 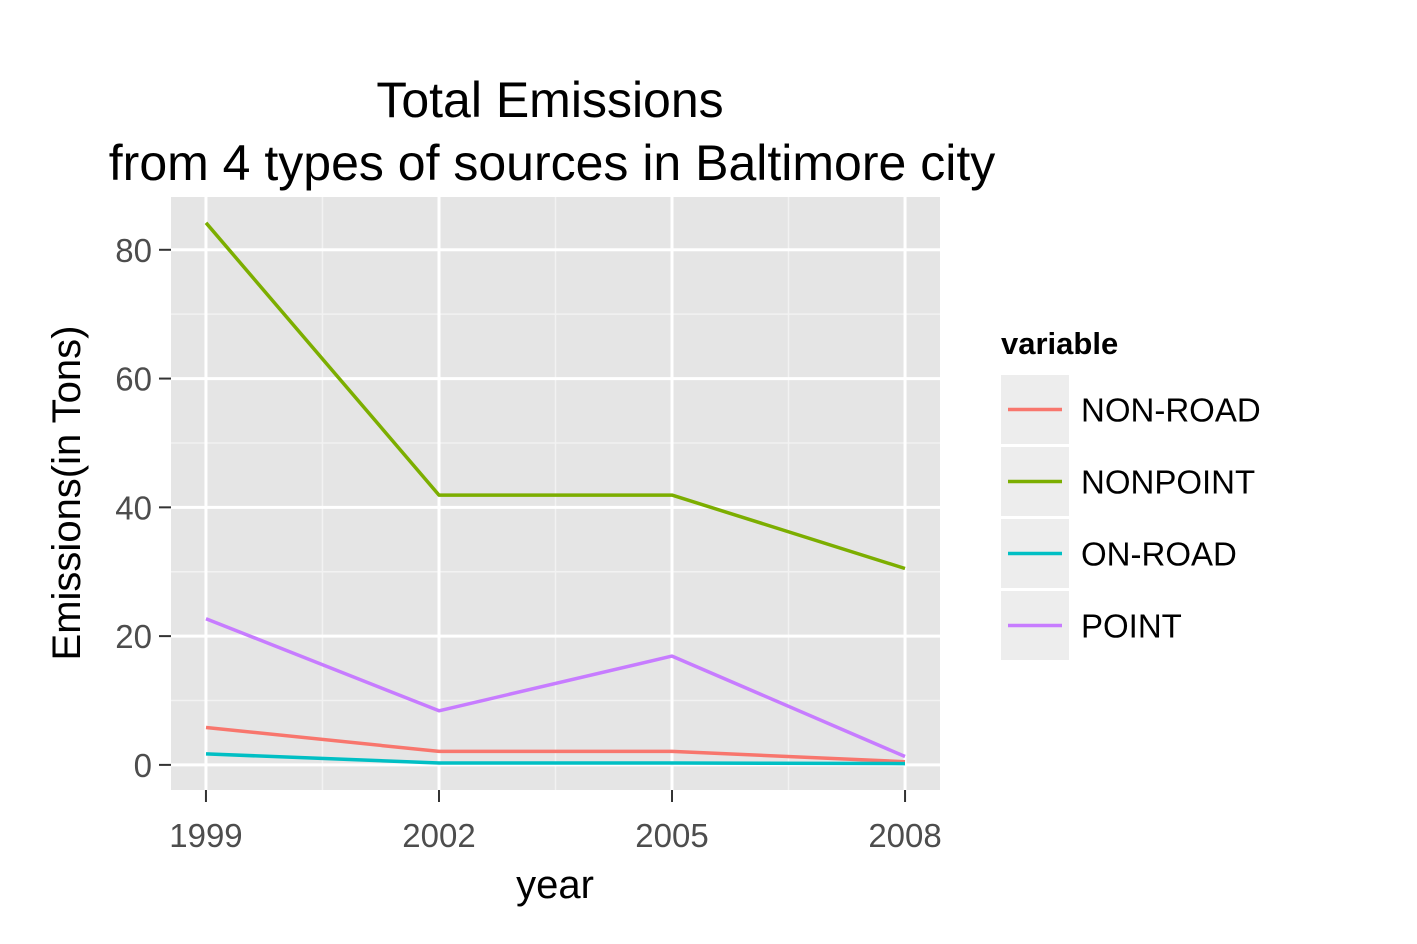 I want to click on y-axis: 0 20 40 60 80, so click(x=143, y=508).